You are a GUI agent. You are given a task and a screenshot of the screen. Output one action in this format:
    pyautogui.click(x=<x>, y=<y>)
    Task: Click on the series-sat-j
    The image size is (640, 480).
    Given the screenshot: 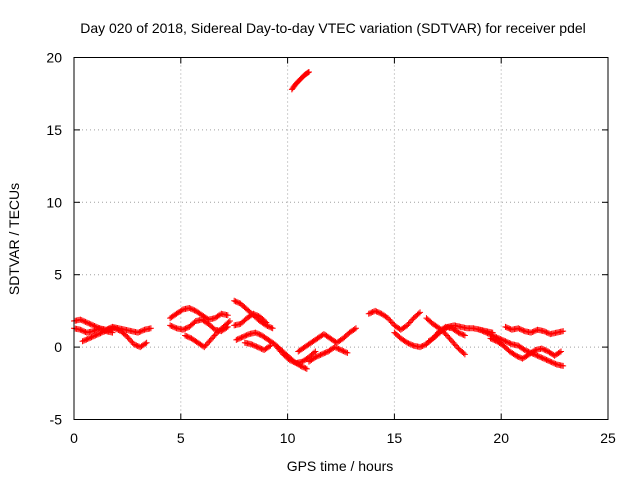 What is the action you would take?
    pyautogui.click(x=257, y=346)
    